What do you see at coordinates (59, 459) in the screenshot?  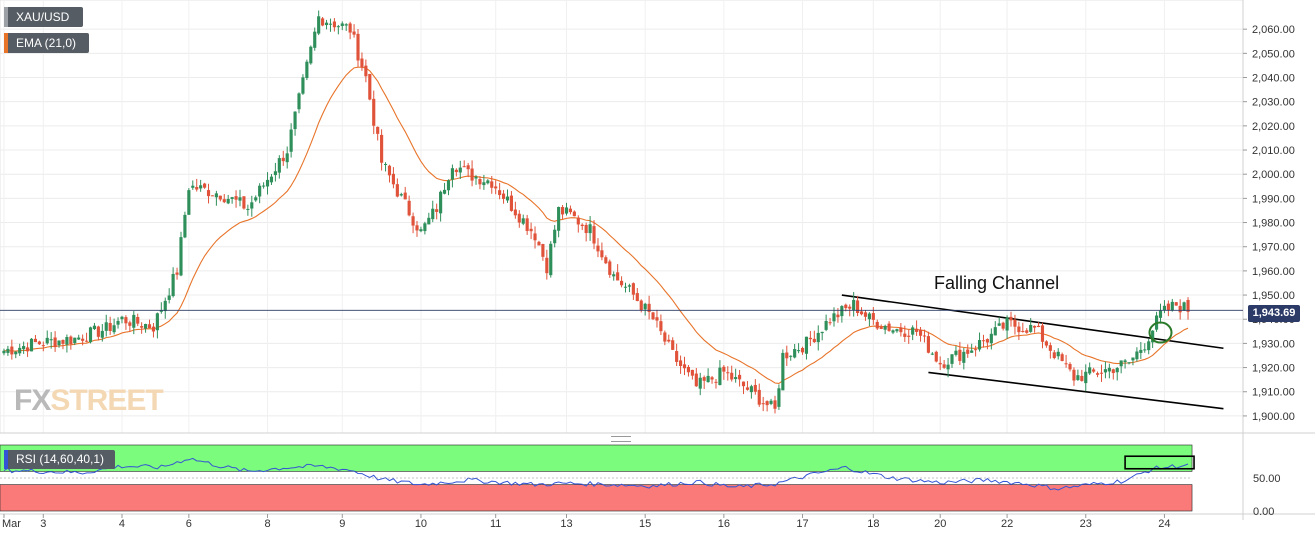 I see `rsi-legend: RSI (14,60,40,1)` at bounding box center [59, 459].